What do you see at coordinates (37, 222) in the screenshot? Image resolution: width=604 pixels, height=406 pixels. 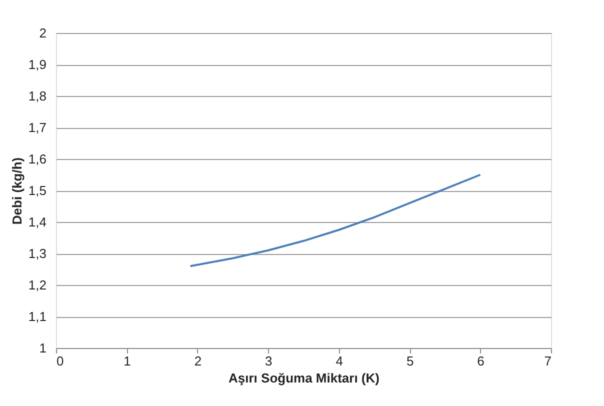 I see `y-tick-label: 1,4` at bounding box center [37, 222].